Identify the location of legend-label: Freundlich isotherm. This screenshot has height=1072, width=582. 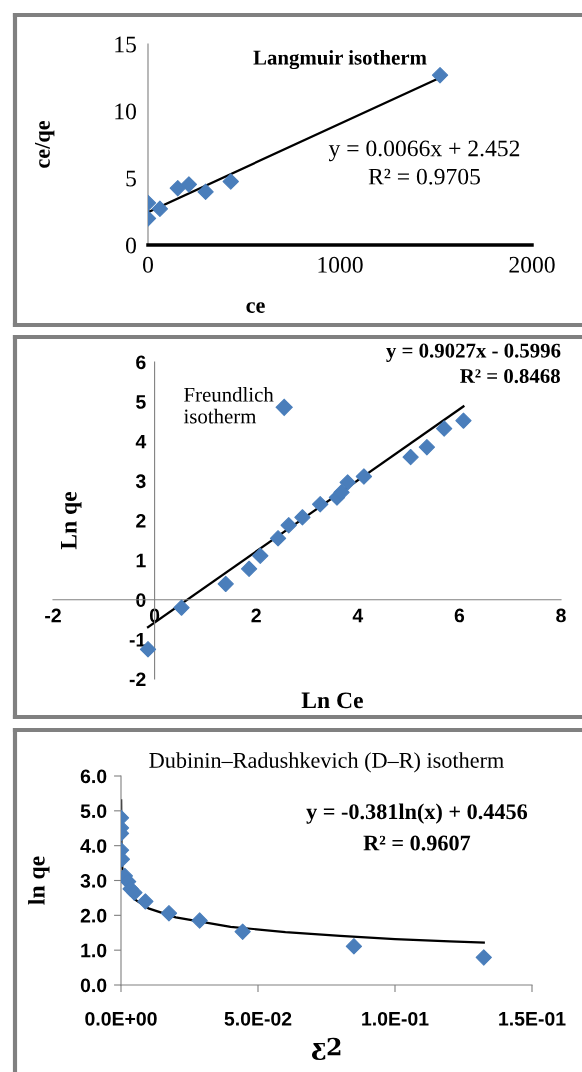
(228, 405).